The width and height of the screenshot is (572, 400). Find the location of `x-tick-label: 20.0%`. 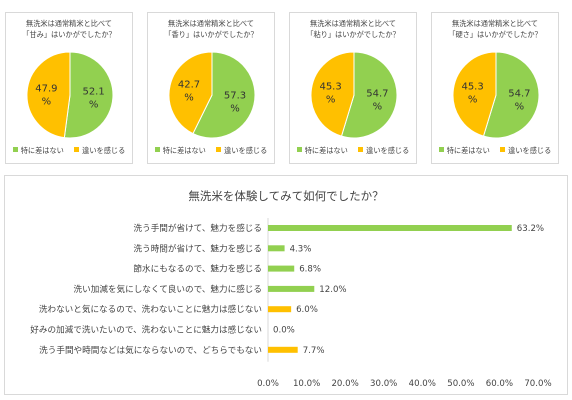

x-tick-label: 20.0% is located at coordinates (344, 384).